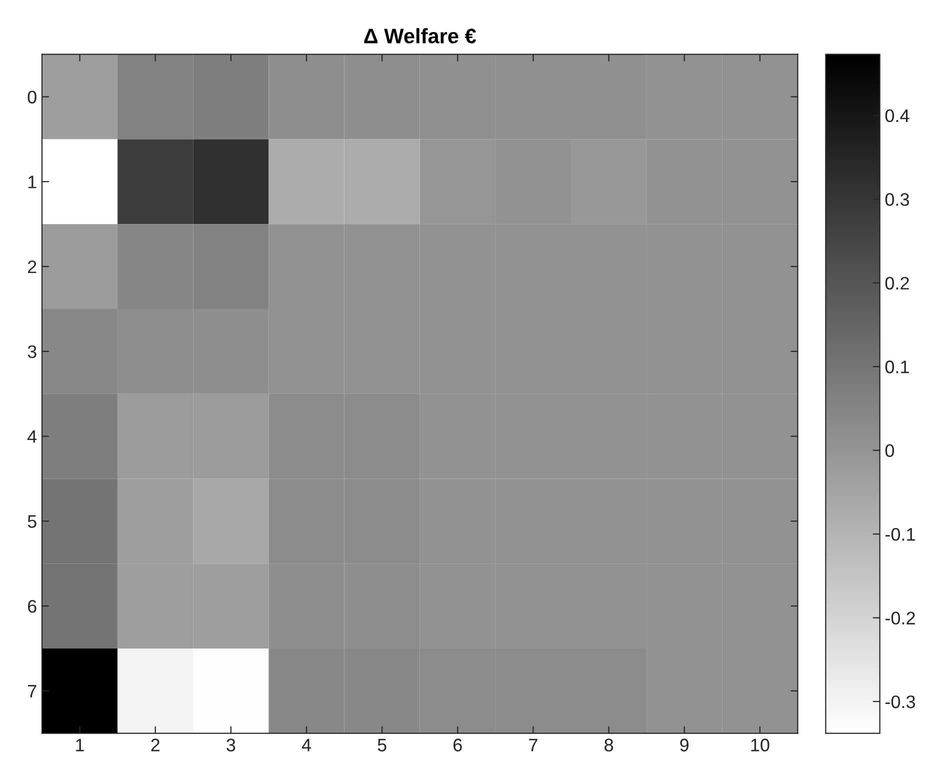 This screenshot has width=933, height=776. What do you see at coordinates (80, 745) in the screenshot?
I see `x-tick-label: 1` at bounding box center [80, 745].